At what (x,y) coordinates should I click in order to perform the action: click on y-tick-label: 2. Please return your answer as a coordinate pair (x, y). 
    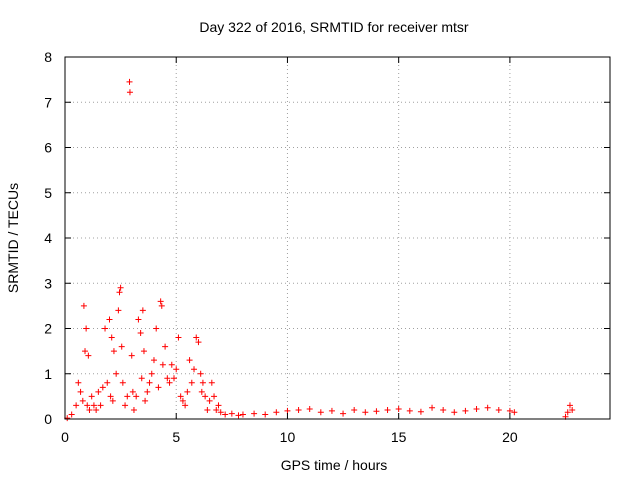
    Looking at the image, I should click on (48, 329).